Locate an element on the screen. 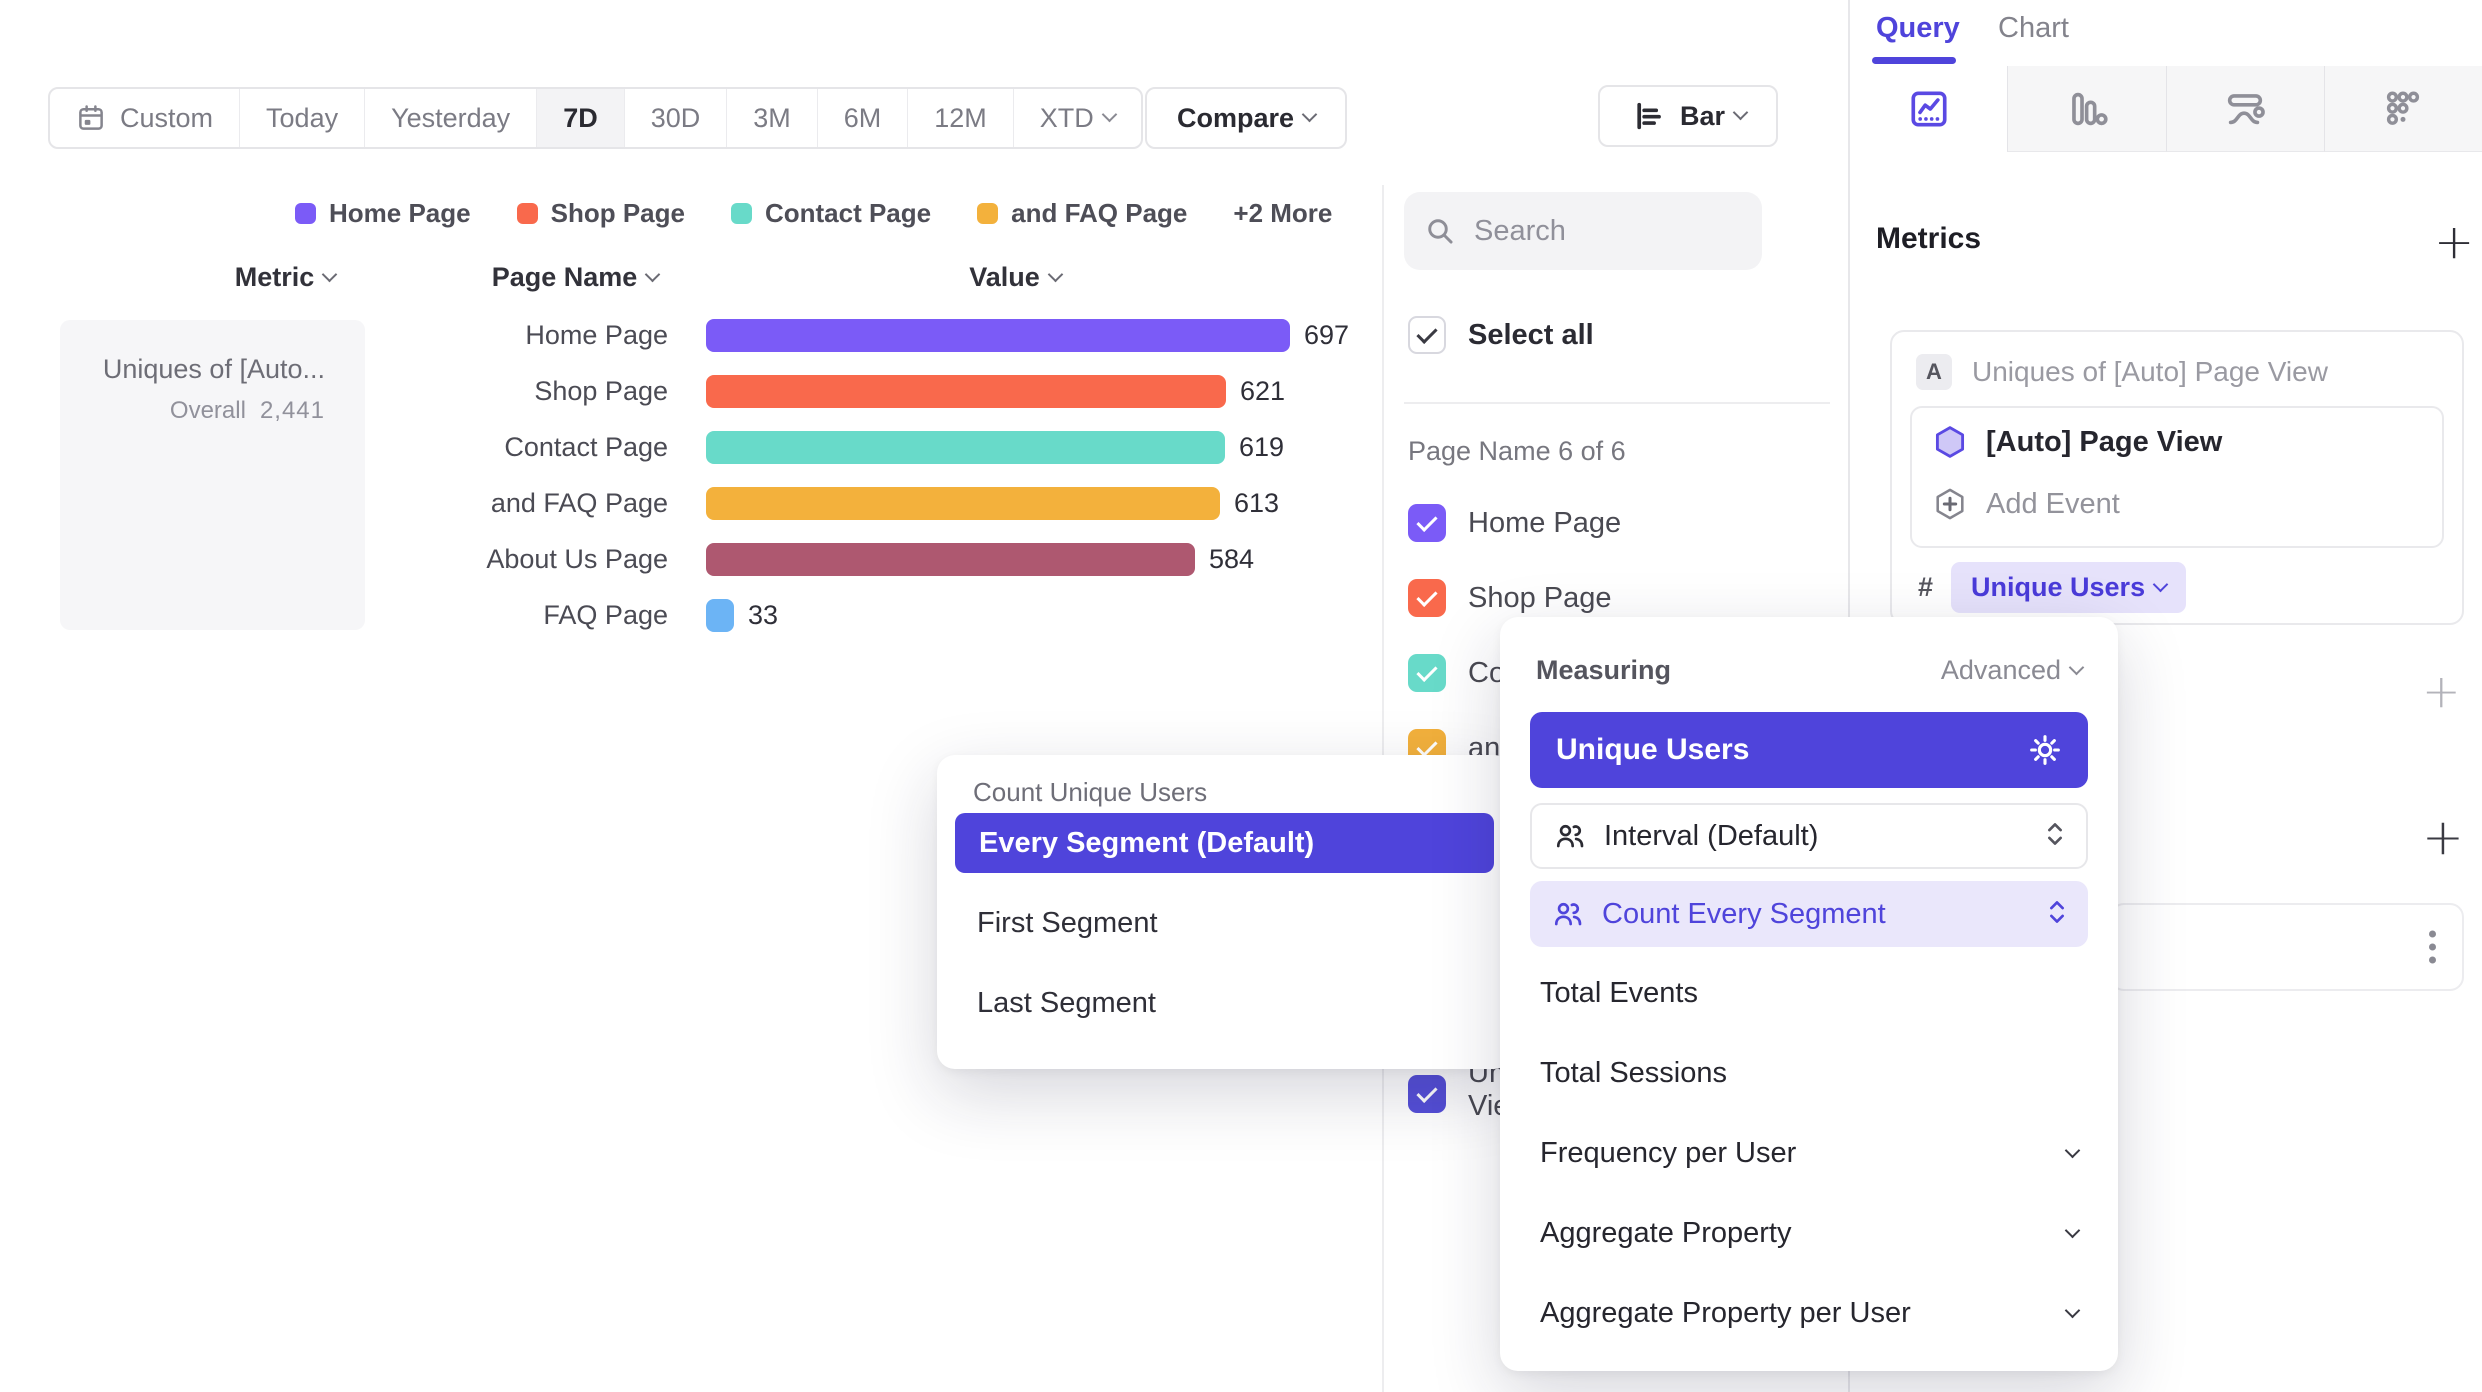 The height and width of the screenshot is (1392, 2482). active-tab-underline is located at coordinates (1914, 60).